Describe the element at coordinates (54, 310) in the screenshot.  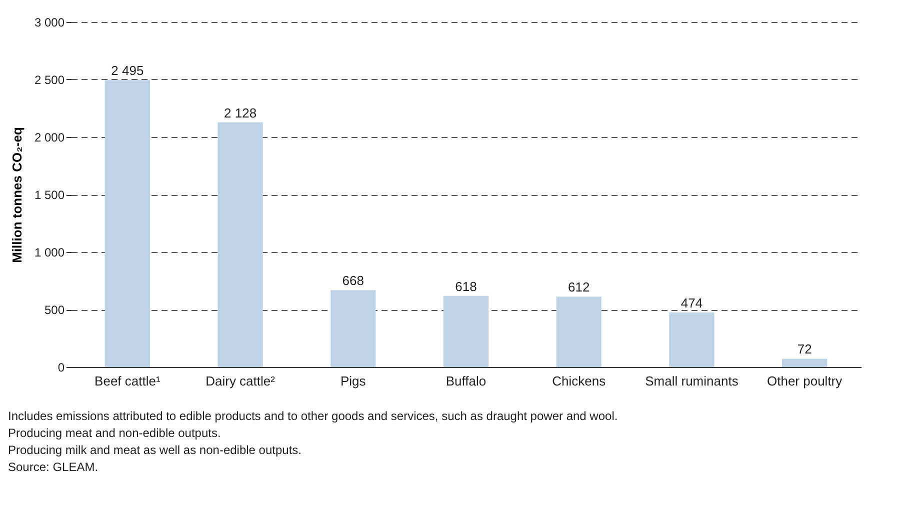
I see `y-tick-label: 500` at that location.